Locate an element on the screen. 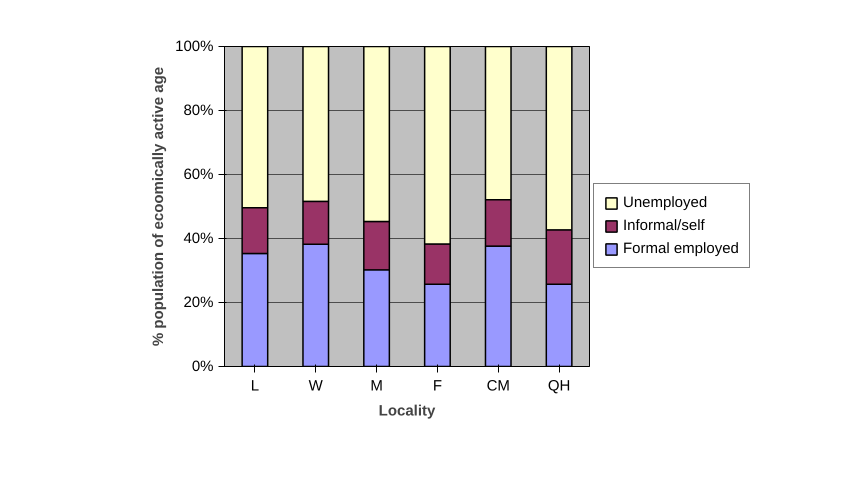 The image size is (841, 488). y-tick-label: 0% is located at coordinates (203, 366).